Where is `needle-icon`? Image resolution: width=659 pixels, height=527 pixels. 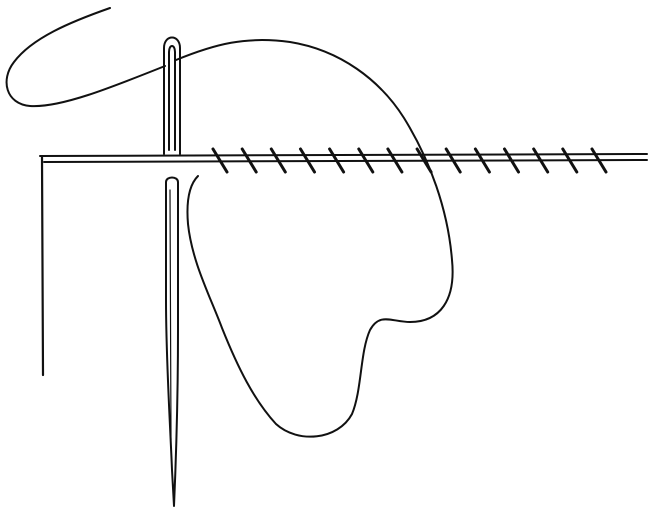
needle-icon is located at coordinates (172, 271).